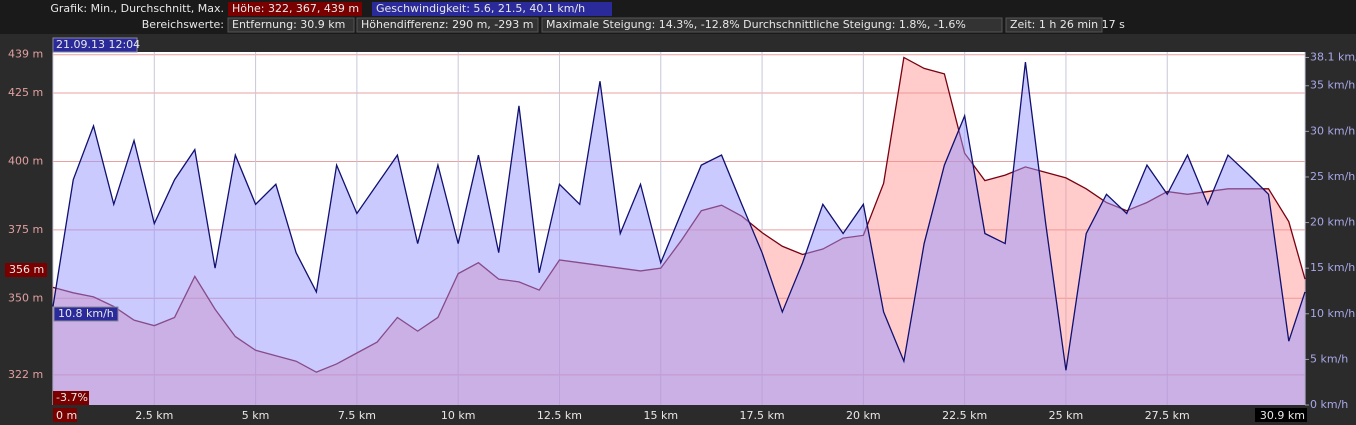 This screenshot has height=425, width=1356. I want to click on cursor-gradient-box, so click(71, 398).